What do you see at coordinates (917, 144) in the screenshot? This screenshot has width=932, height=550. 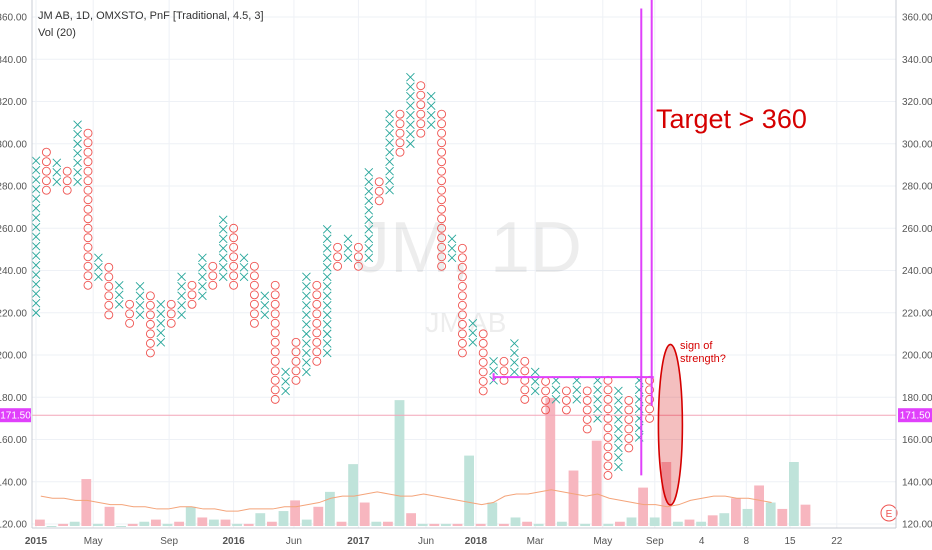 I see `y-tick-label-right: 300.00` at bounding box center [917, 144].